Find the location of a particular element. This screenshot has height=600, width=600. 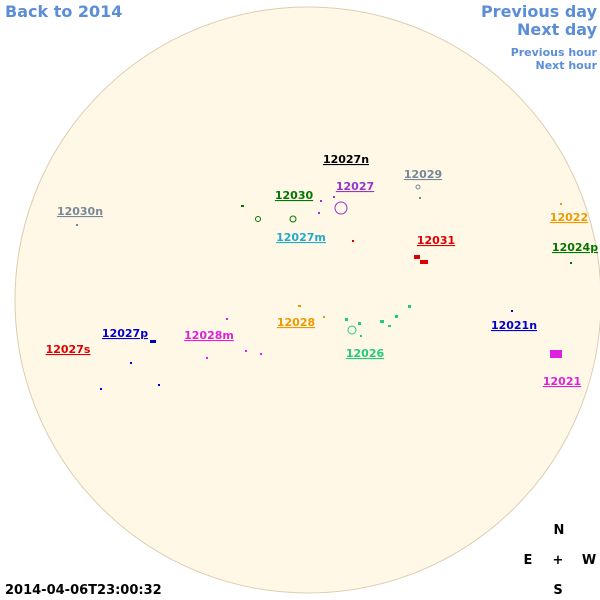

region-label: 12030 is located at coordinates (294, 195).